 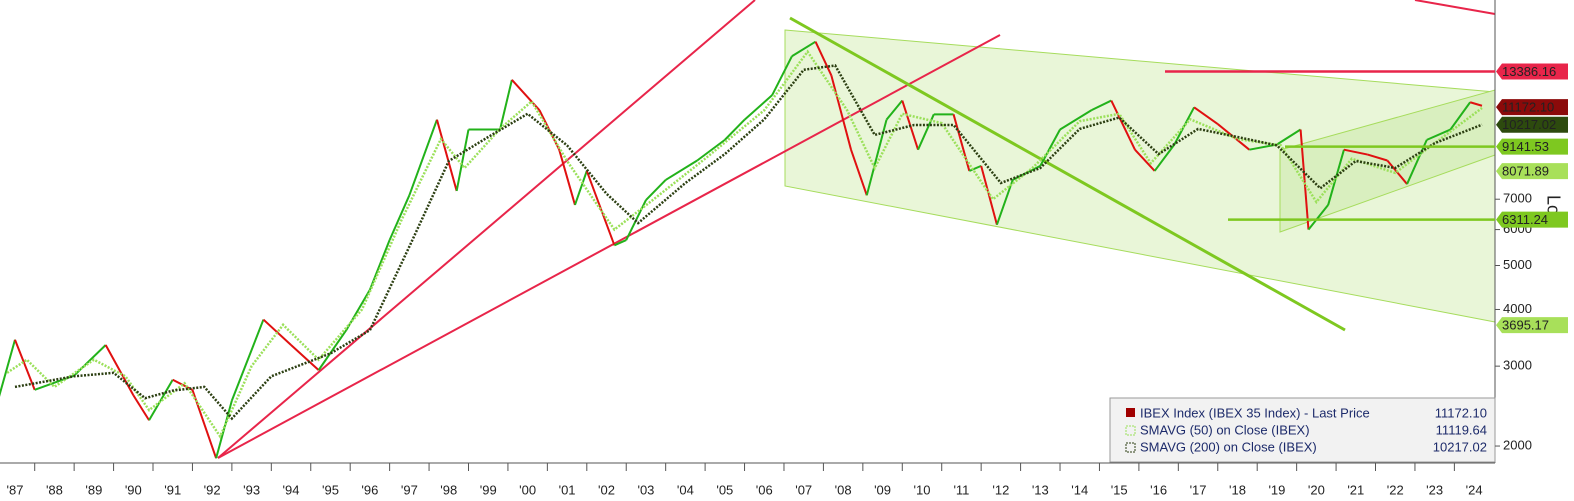 What do you see at coordinates (1517, 444) in the screenshot?
I see `y-tick-label: 2000` at bounding box center [1517, 444].